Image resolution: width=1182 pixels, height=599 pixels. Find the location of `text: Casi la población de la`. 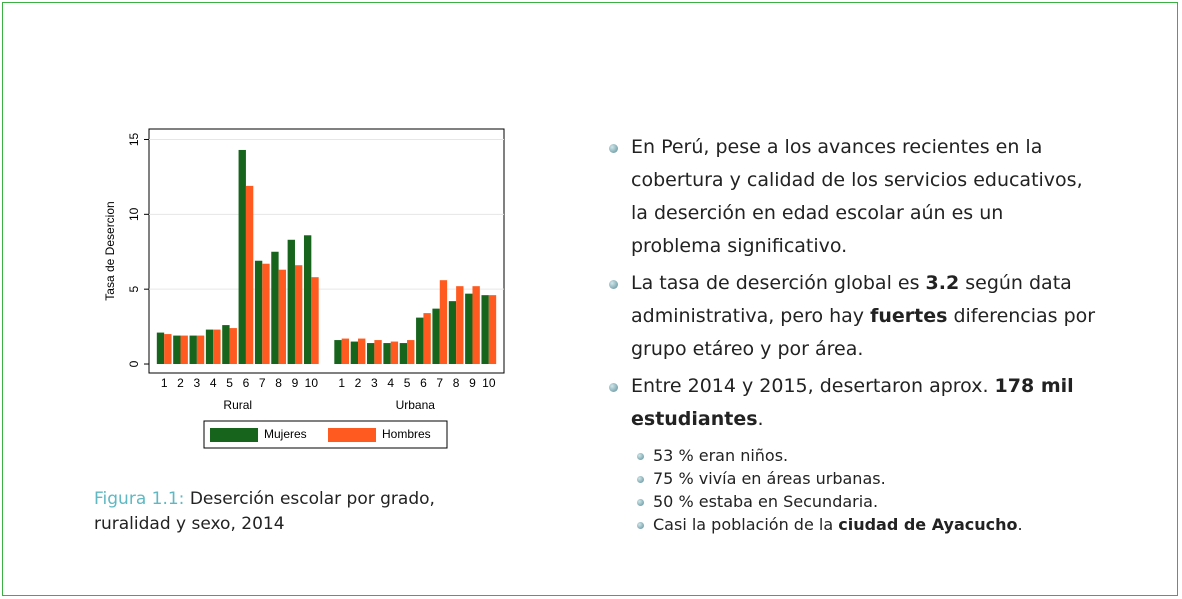

text: Casi la población de la is located at coordinates (746, 524).